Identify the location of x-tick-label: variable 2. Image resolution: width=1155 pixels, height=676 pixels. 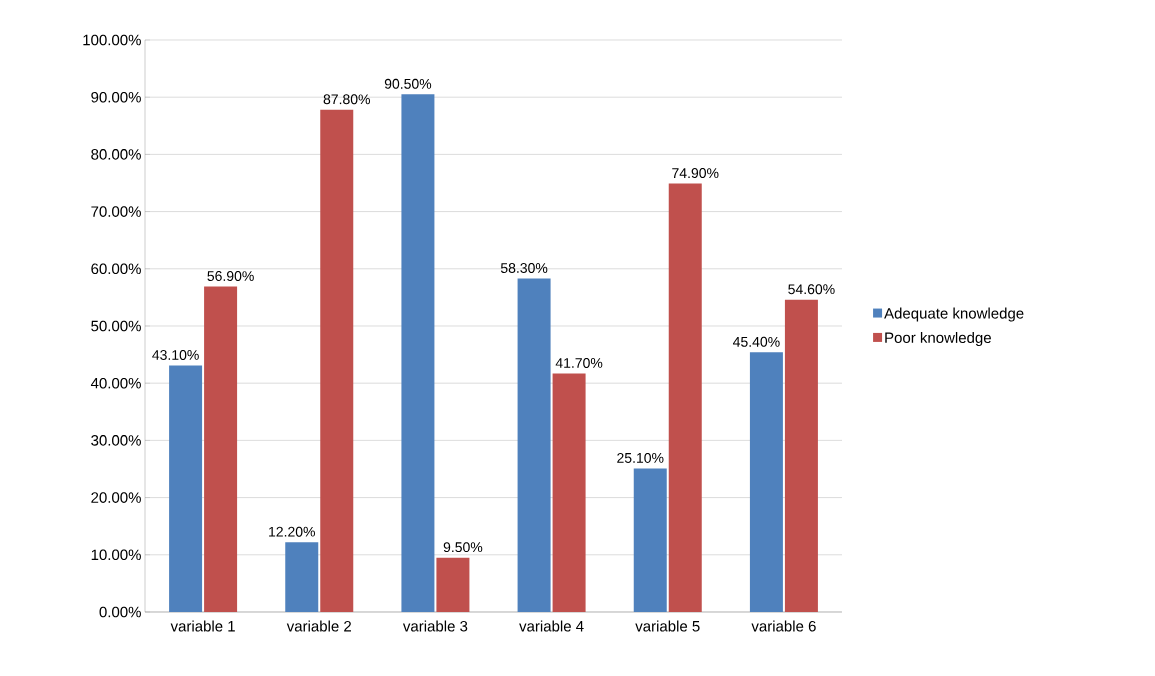
(318, 626).